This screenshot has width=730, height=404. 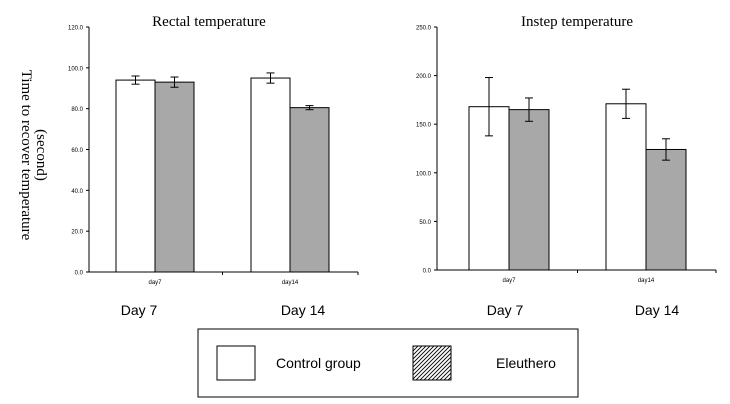 What do you see at coordinates (425, 223) in the screenshot?
I see `y-tick-label: 50.0` at bounding box center [425, 223].